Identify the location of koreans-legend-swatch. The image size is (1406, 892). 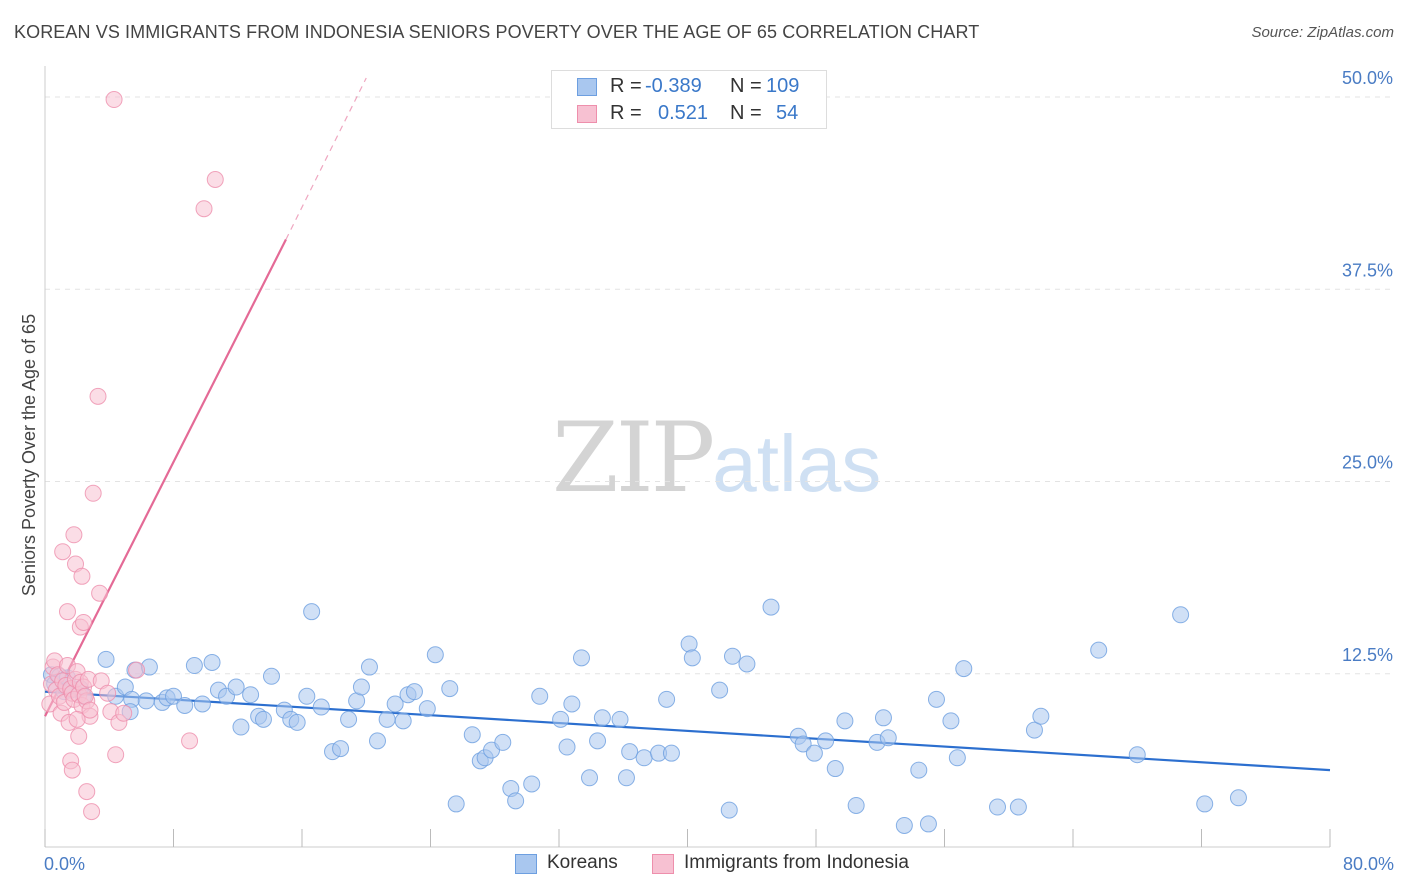
(526, 864).